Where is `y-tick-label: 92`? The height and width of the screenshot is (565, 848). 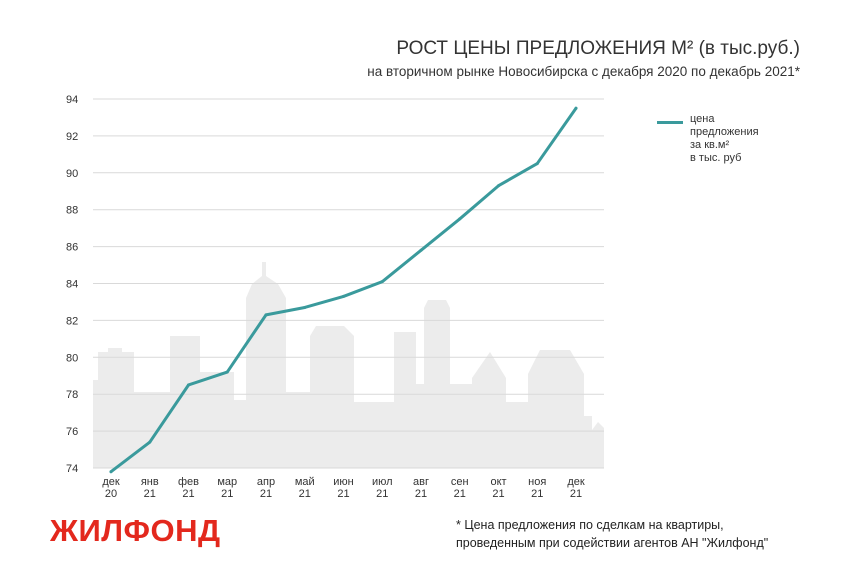
y-tick-label: 92 is located at coordinates (72, 137).